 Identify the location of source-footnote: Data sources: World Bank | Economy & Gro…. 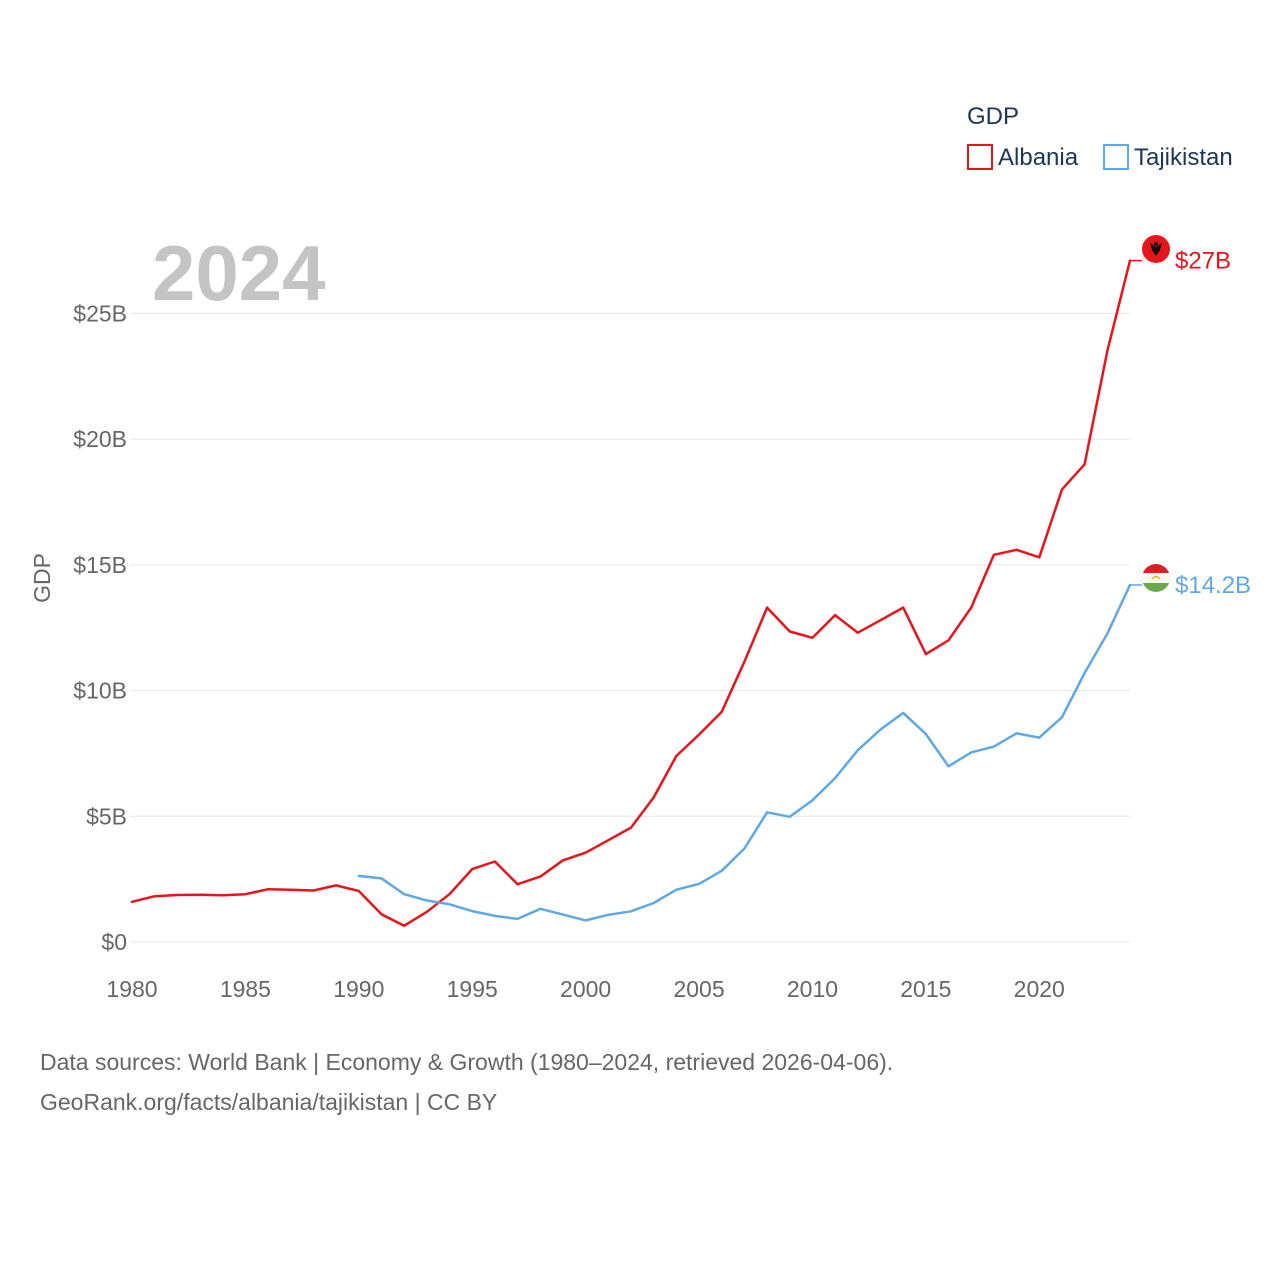
(640, 1082).